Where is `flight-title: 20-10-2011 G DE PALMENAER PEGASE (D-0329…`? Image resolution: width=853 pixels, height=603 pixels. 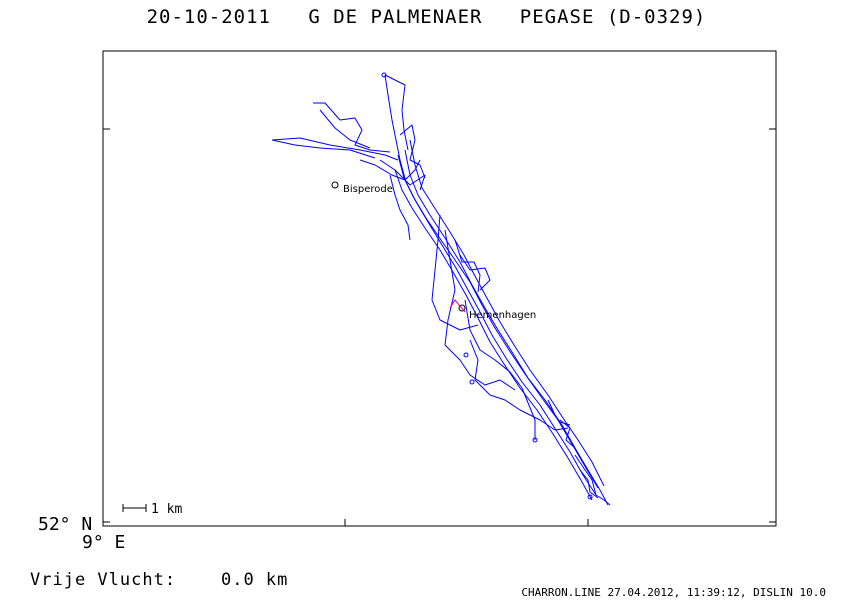 flight-title: 20-10-2011 G DE PALMENAER PEGASE (D-0329… is located at coordinates (426, 17).